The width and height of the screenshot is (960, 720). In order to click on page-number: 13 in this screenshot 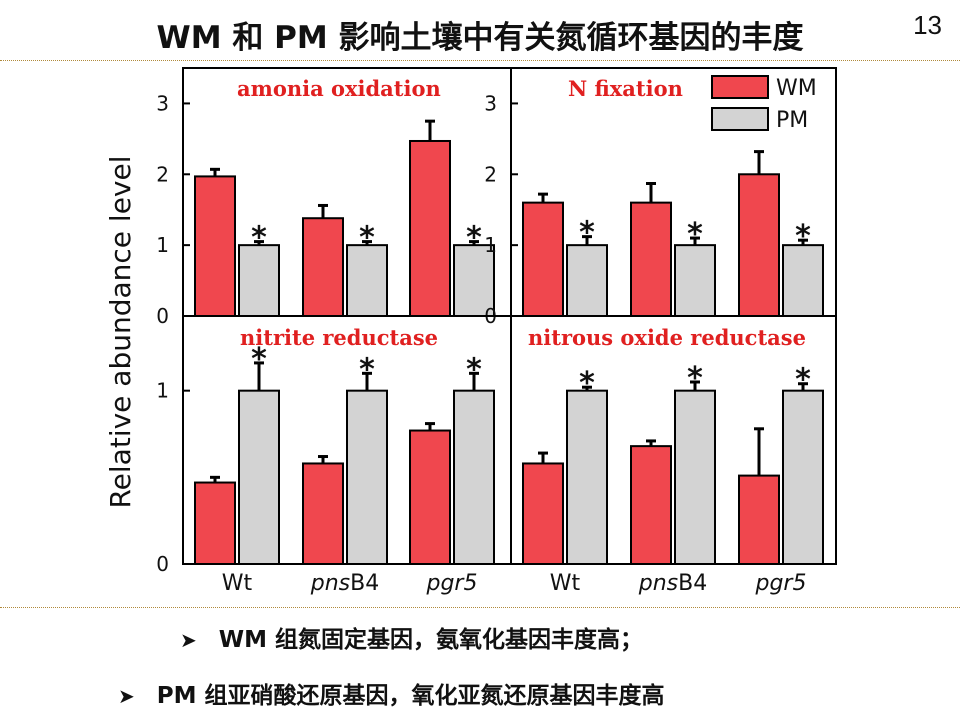, I will do `click(927, 25)`.